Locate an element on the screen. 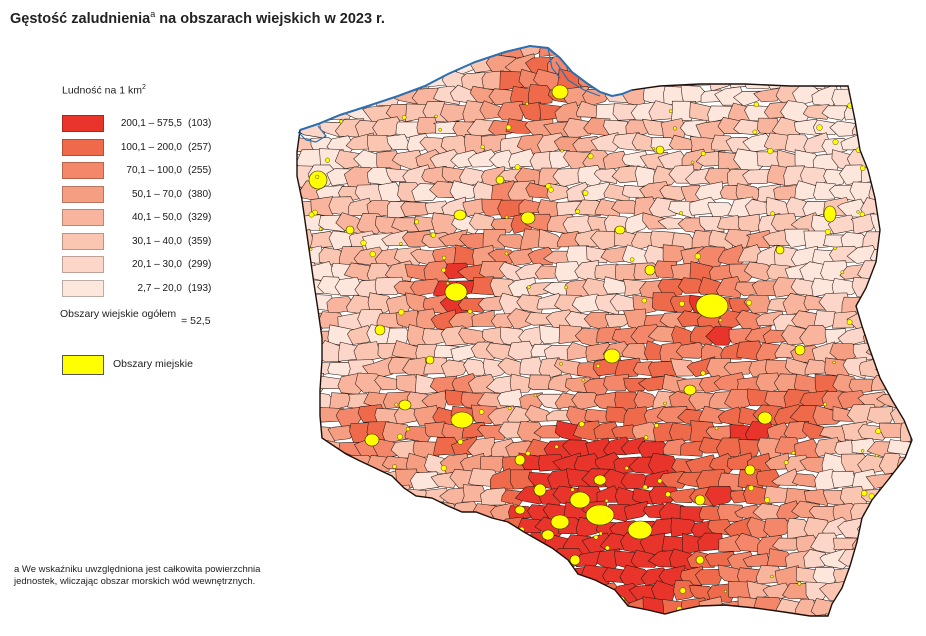 This screenshot has width=926, height=636. legend-swatch is located at coordinates (83, 288).